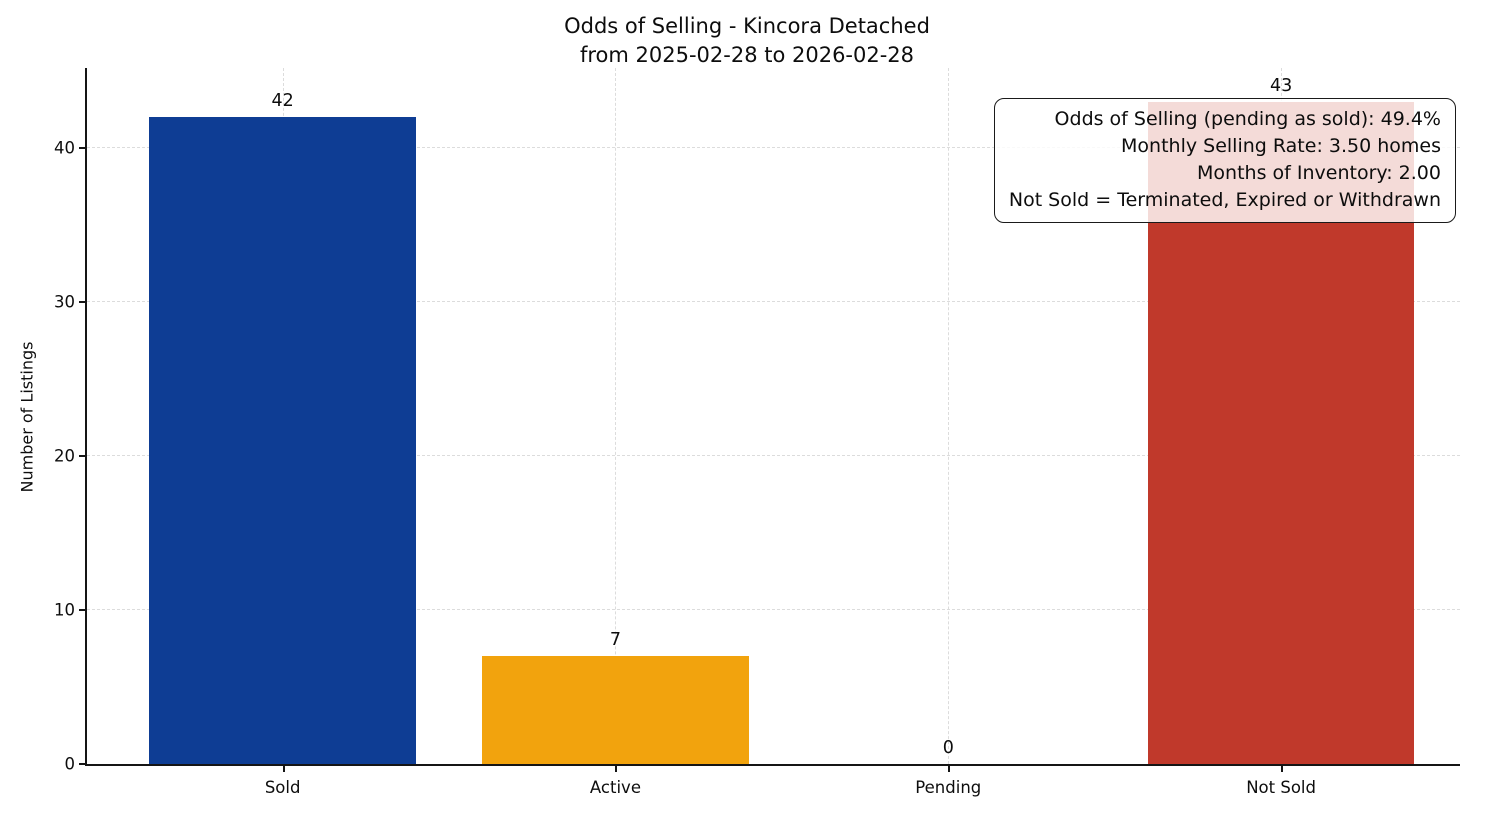  I want to click on annotation-line-odds: Odds of Selling (pending as sold): 49.4%, so click(1247, 119).